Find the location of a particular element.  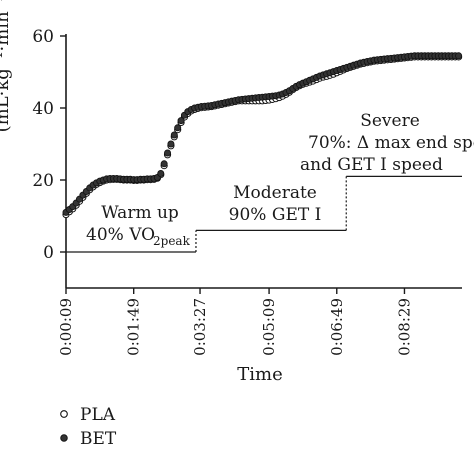

x-tick-label: 0:08:29 is located at coordinates (404, 327).